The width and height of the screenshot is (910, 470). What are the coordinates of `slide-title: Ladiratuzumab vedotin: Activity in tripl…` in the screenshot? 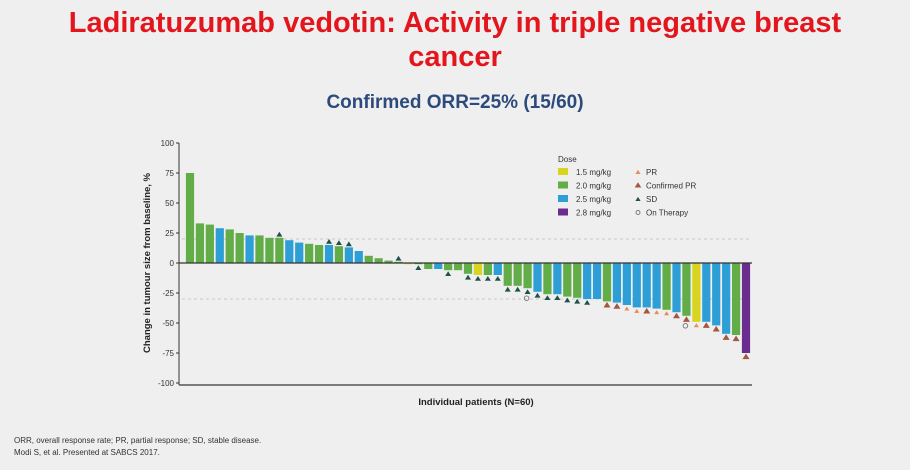 It's located at (455, 40).